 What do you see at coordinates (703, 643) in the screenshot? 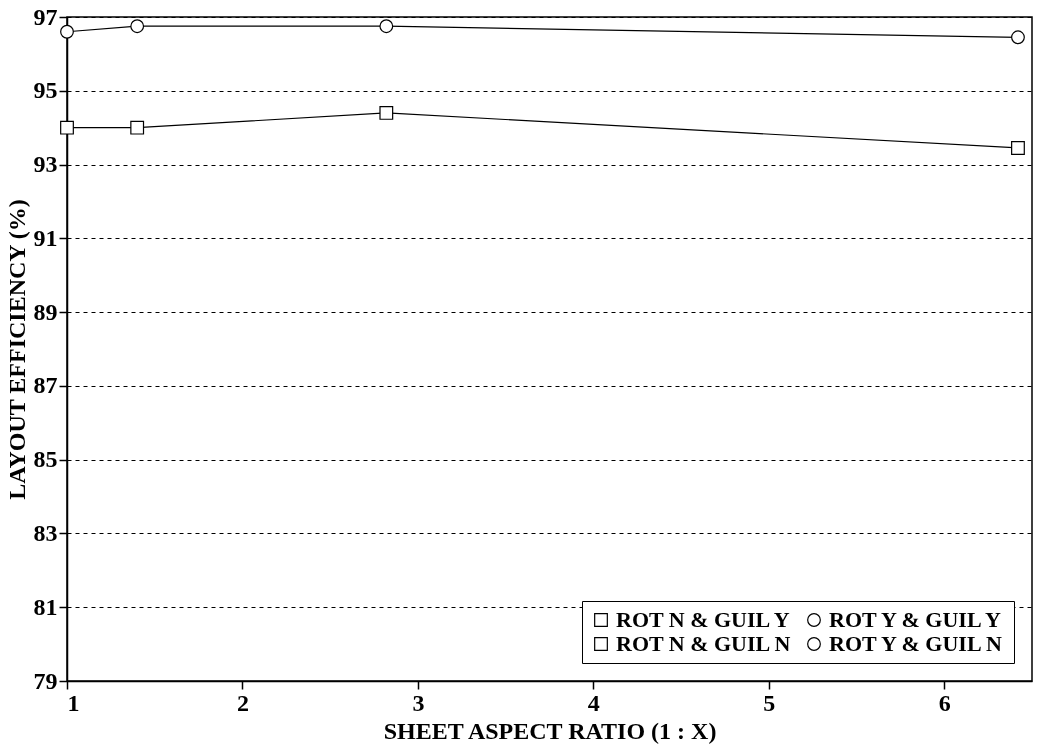
I see `legend-label: ROT N & GUIL N` at bounding box center [703, 643].